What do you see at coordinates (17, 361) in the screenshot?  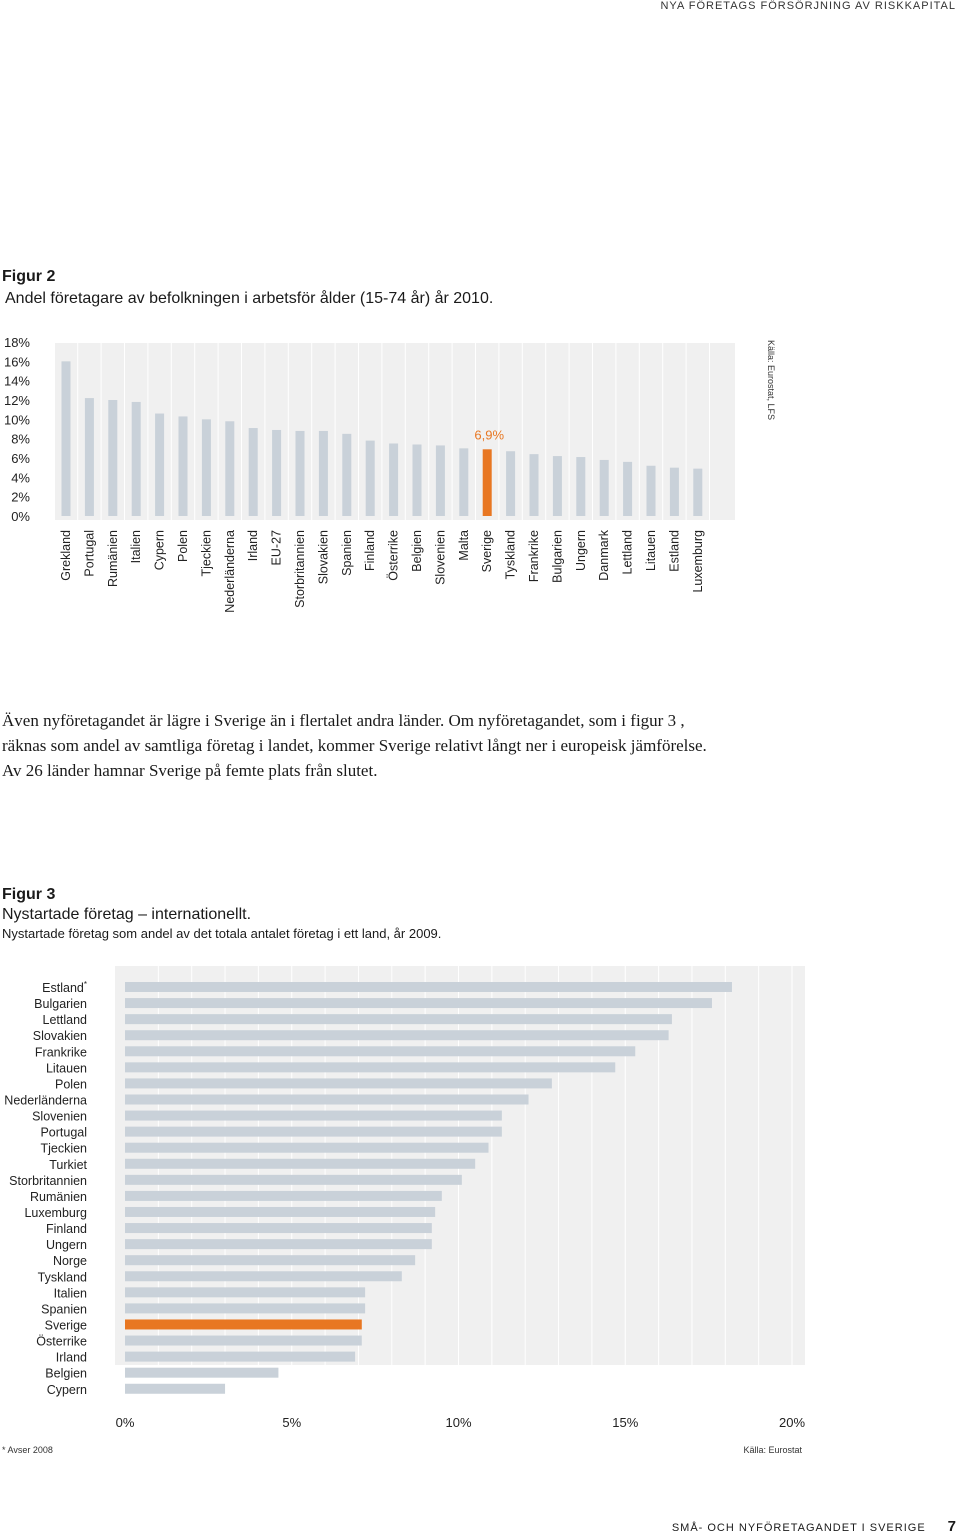 I see `figure2-ytick-label: 16%` at bounding box center [17, 361].